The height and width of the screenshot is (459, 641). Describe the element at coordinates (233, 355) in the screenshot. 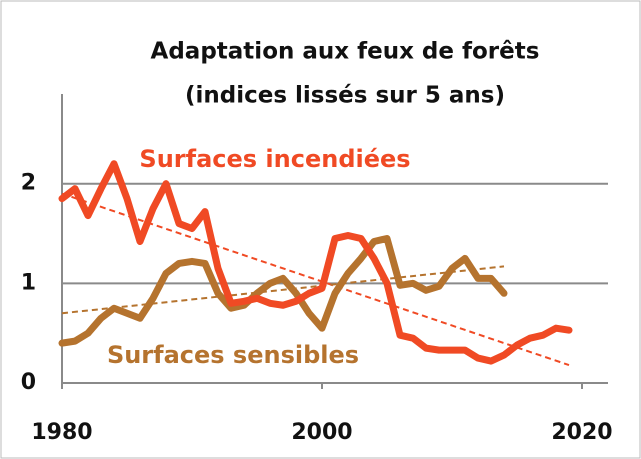

I see `series-label: Surfaces sensibles` at that location.